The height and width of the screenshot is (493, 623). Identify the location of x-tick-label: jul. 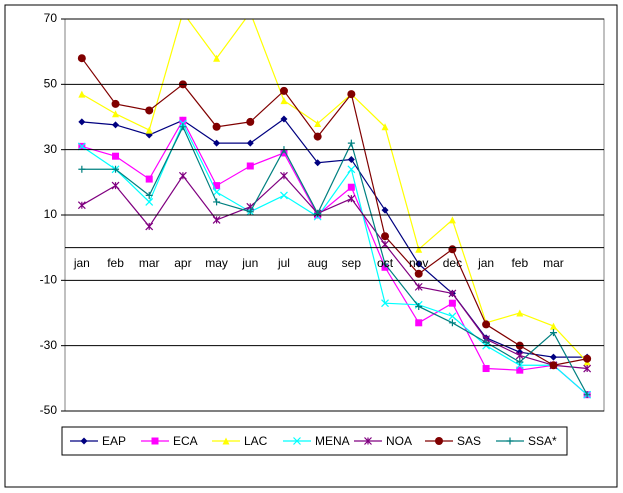
(283, 263).